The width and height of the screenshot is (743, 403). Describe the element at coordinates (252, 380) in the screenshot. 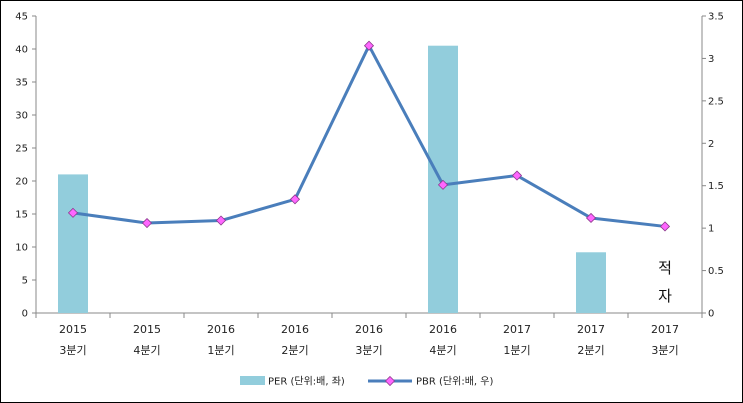

I see `legend-per-swatch` at that location.